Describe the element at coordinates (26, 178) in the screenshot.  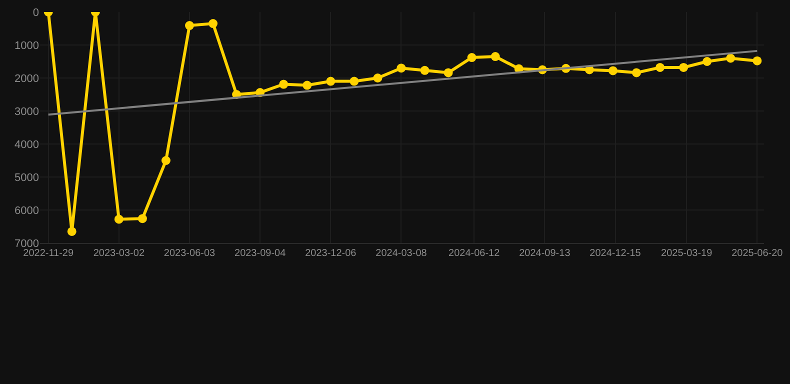
I see `y-tick-label: 5000` at that location.